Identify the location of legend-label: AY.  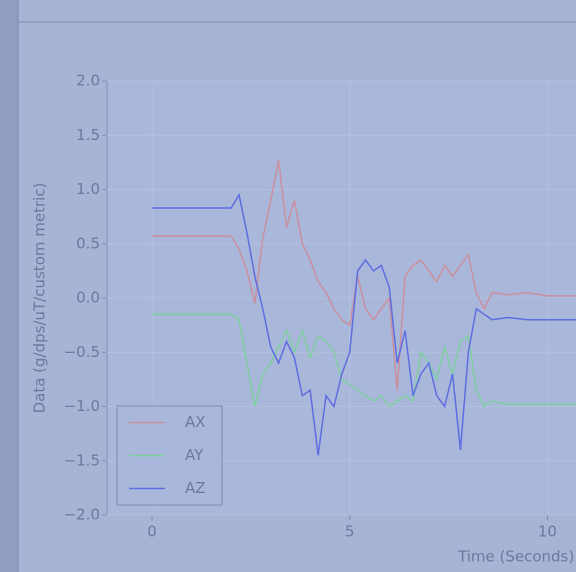
(194, 455).